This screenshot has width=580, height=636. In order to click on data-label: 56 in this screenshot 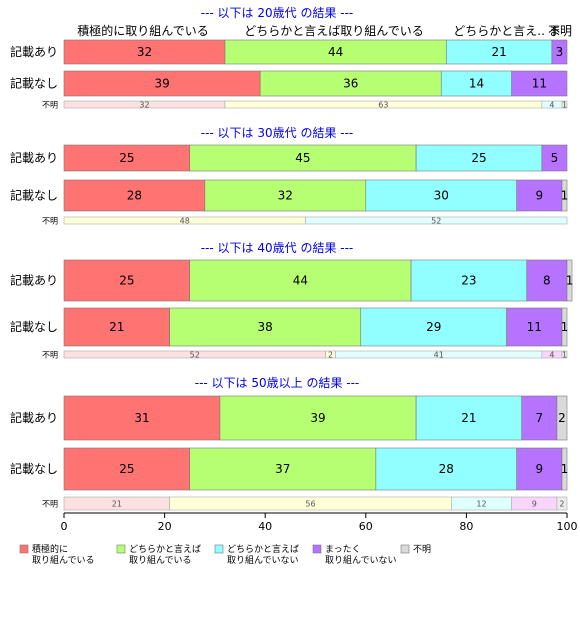, I will do `click(310, 504)`.